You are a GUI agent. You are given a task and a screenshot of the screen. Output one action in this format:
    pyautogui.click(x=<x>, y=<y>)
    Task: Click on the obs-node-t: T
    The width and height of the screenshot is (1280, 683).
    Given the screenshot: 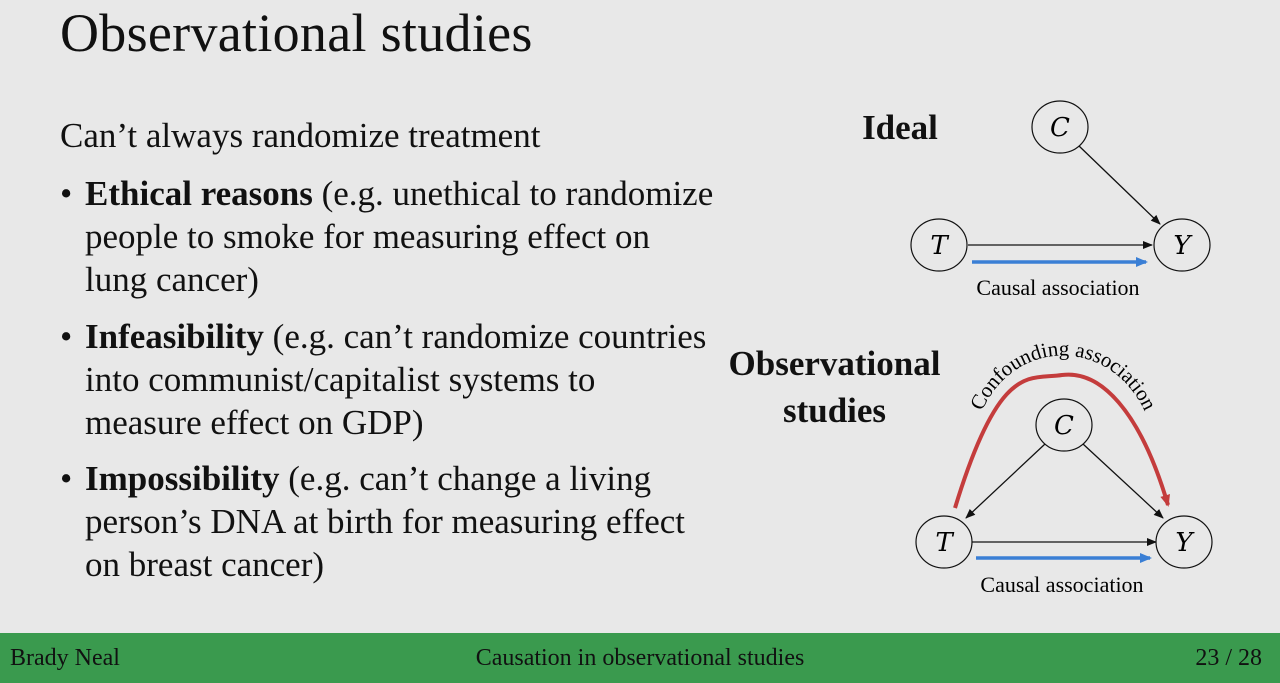 What is the action you would take?
    pyautogui.click(x=944, y=542)
    